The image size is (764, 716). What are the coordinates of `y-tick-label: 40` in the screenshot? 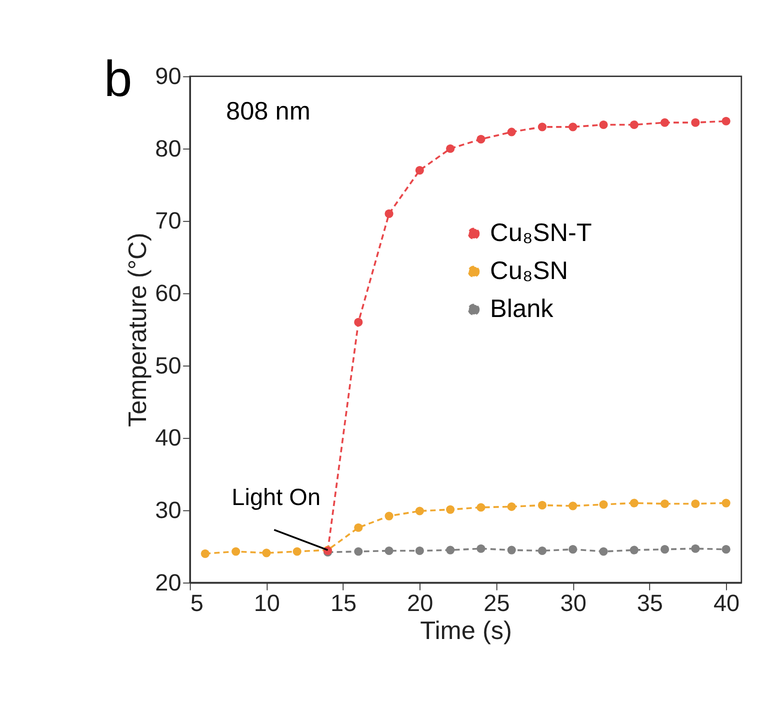 It's located at (168, 437).